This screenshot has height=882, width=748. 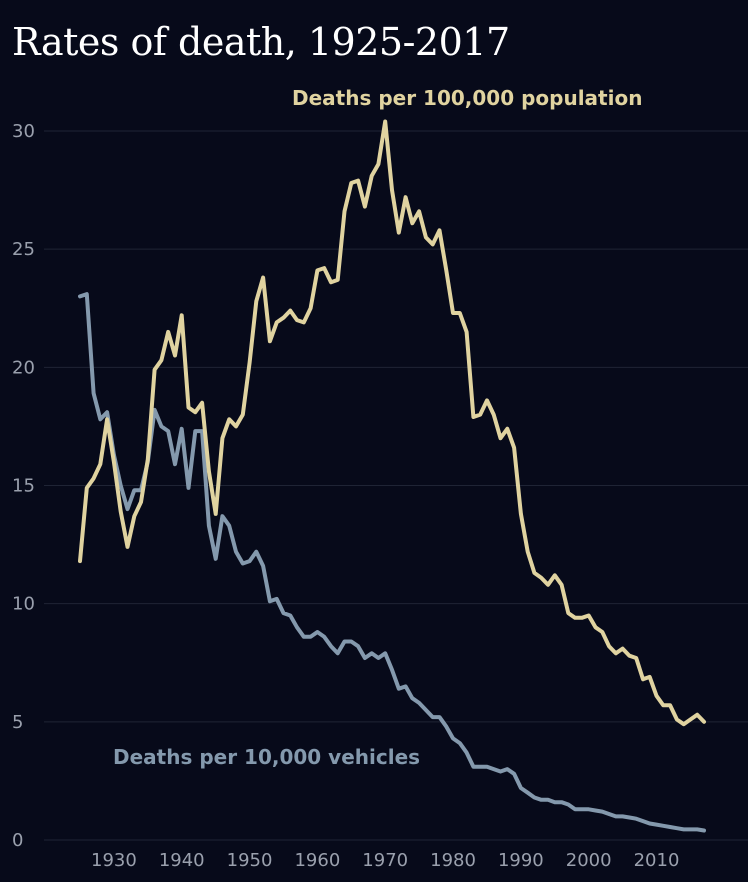 I want to click on x-axis-ticks: 1930 1940 1950 1960 1970 1980 1990 2000 2010, so click(x=385, y=860).